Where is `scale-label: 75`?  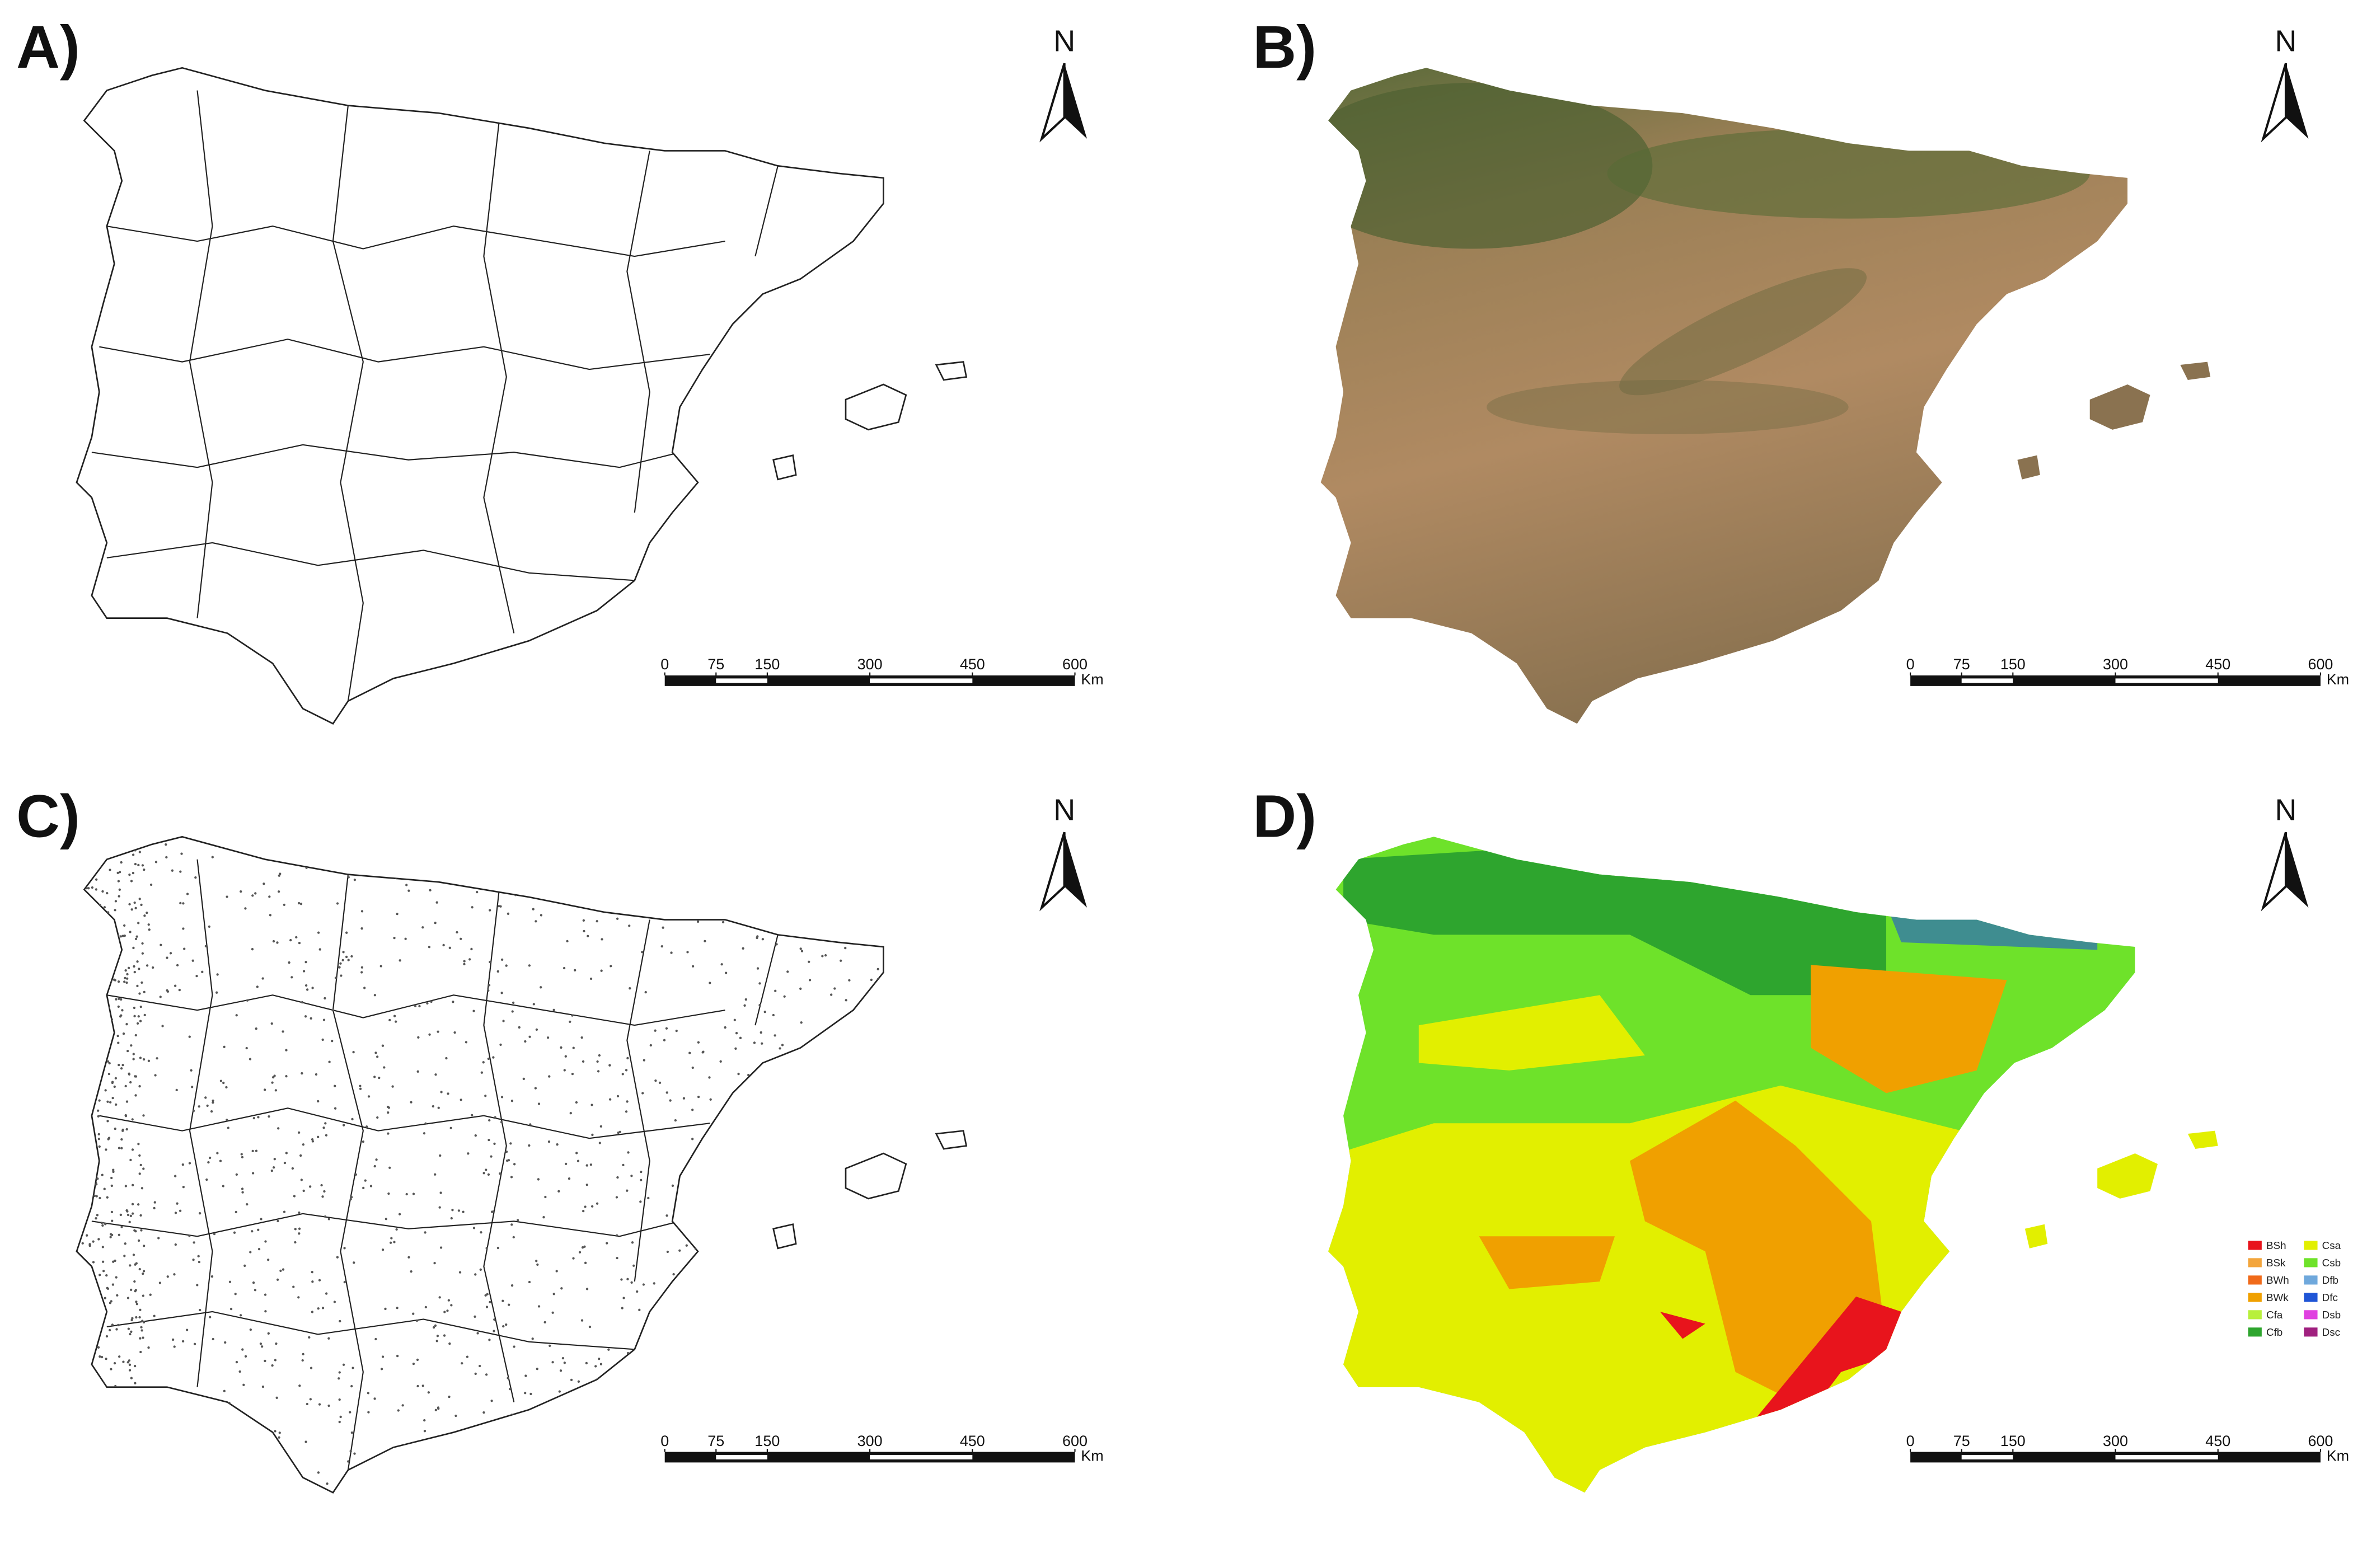
scale-label: 75 is located at coordinates (1961, 665).